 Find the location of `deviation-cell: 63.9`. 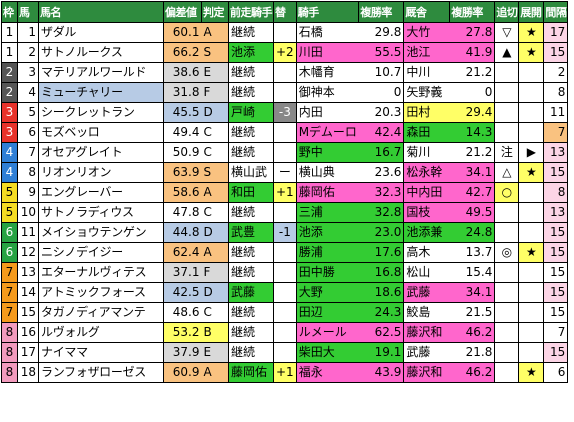

deviation-cell: 63.9 is located at coordinates (182, 172).